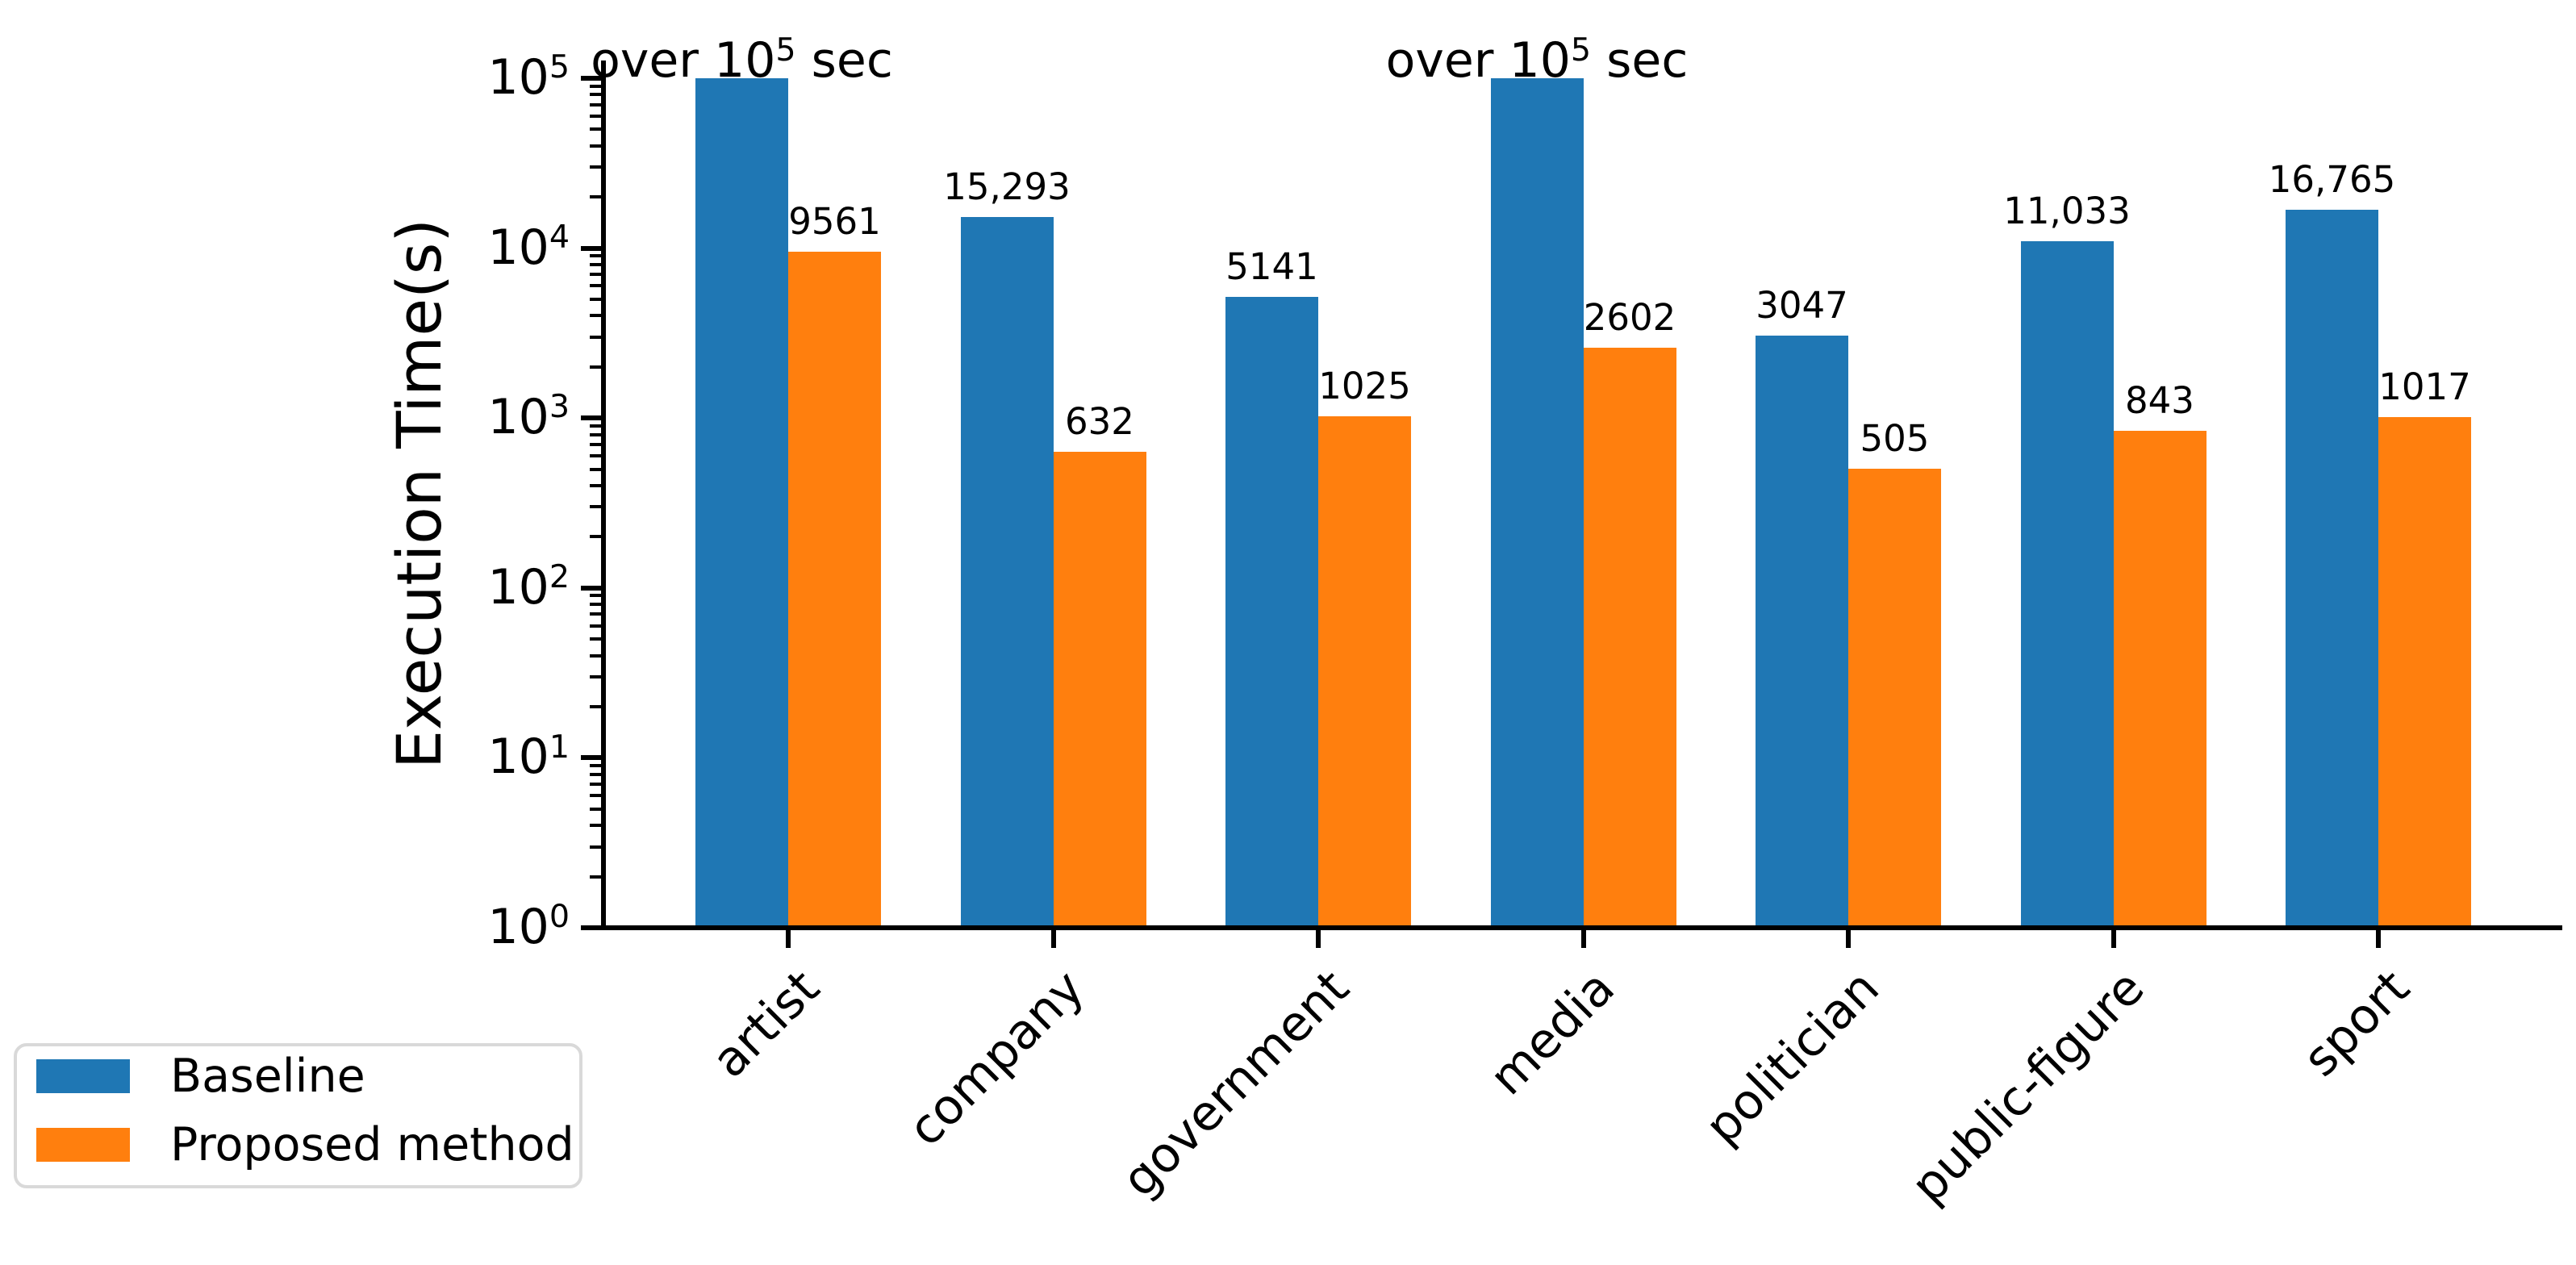  Describe the element at coordinates (528, 77) in the screenshot. I see `y-tick-label: 105` at that location.